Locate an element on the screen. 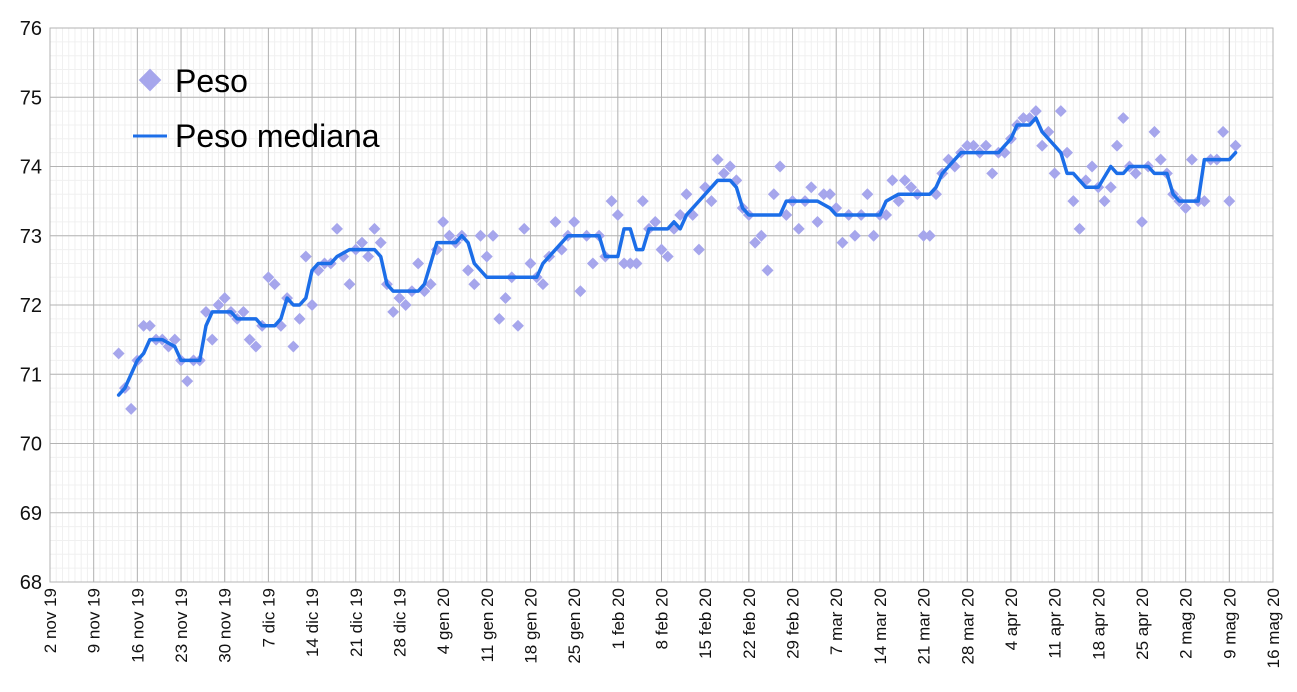  x-tick-label: 11 apr 20 is located at coordinates (1055, 623).